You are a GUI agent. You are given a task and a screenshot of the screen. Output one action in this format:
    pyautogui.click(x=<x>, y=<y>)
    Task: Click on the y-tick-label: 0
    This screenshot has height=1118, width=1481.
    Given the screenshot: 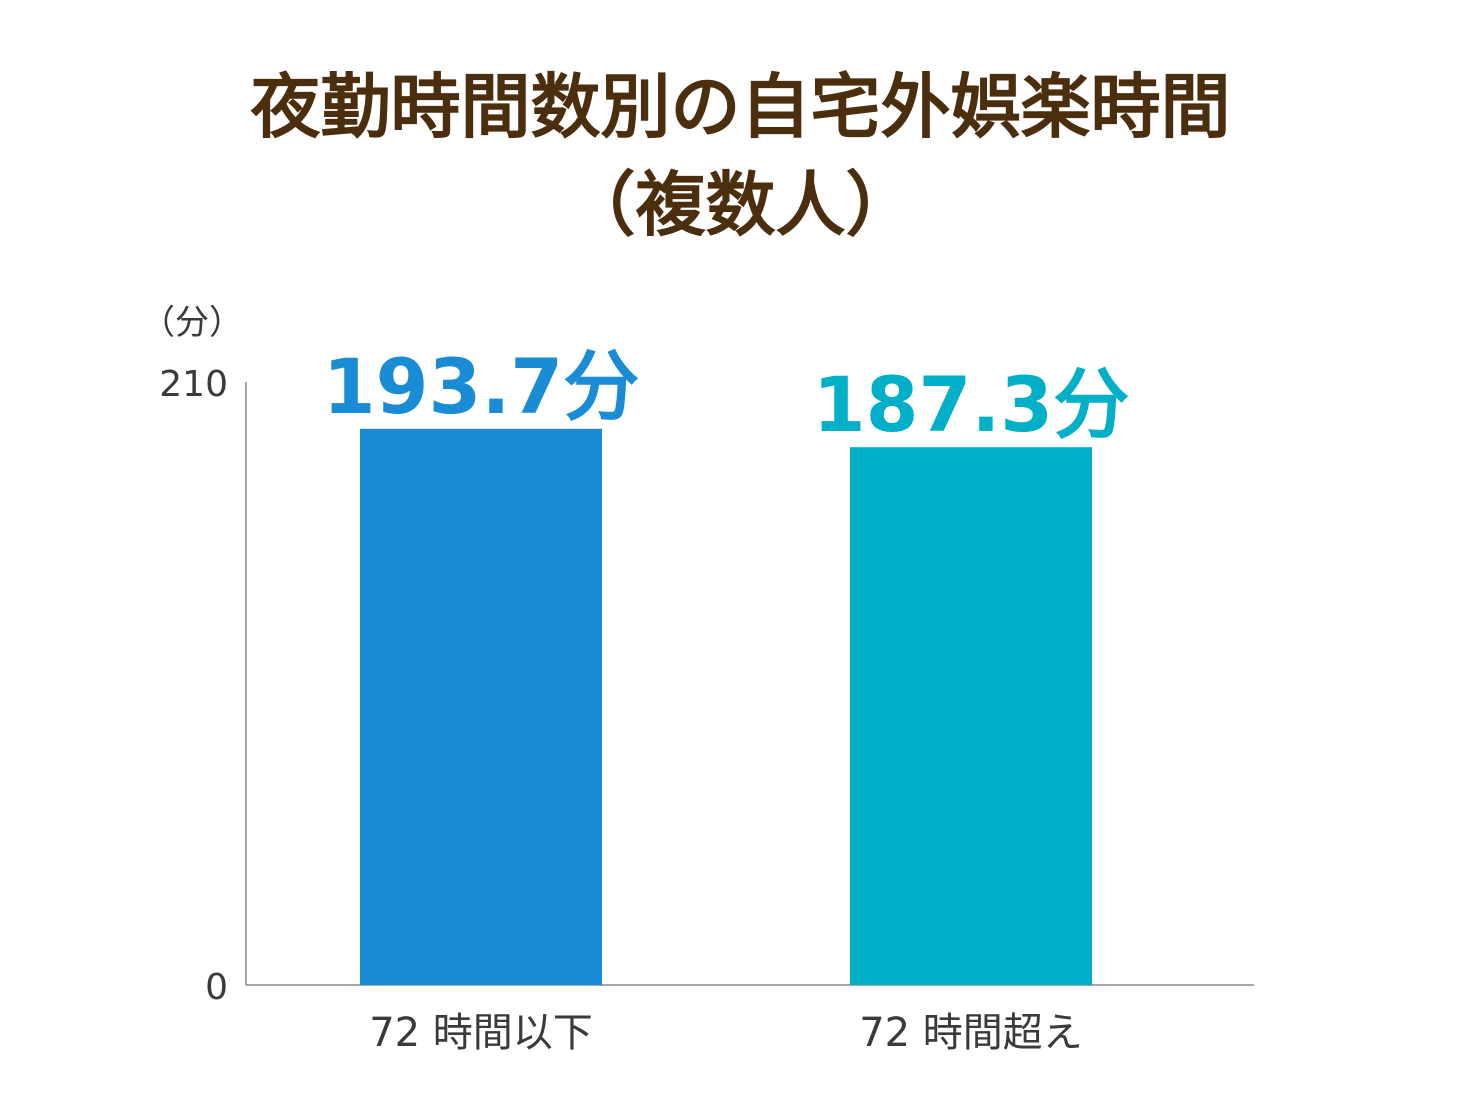 What is the action you would take?
    pyautogui.click(x=216, y=987)
    